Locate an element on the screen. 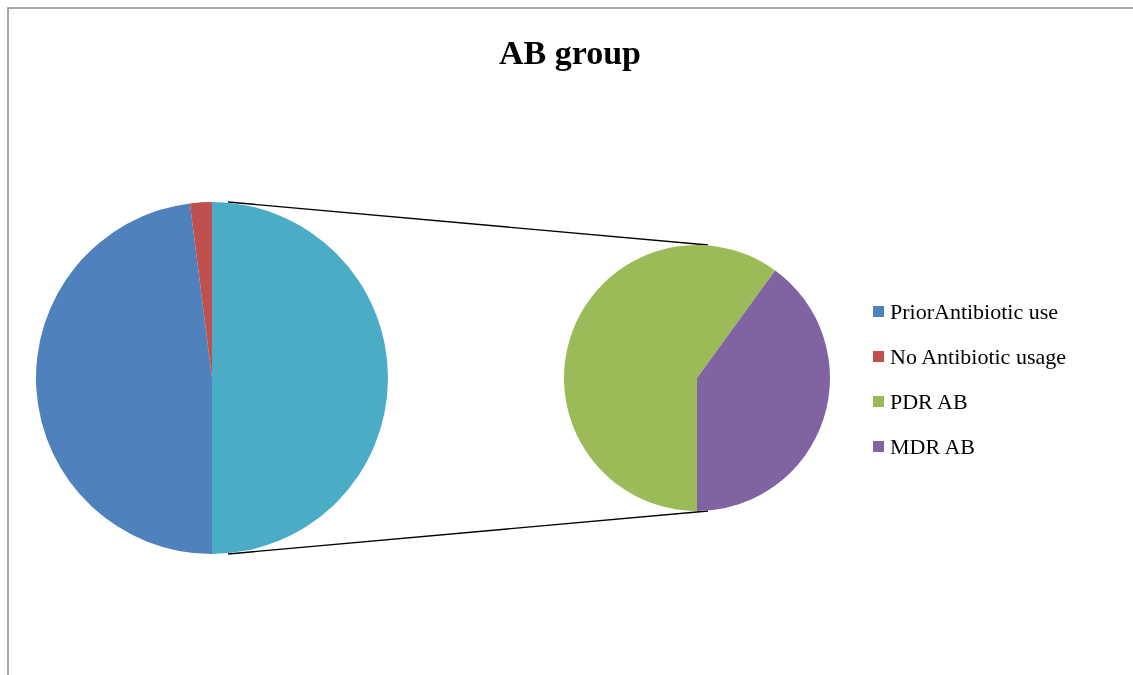  legend-label: MDR AB is located at coordinates (932, 446).